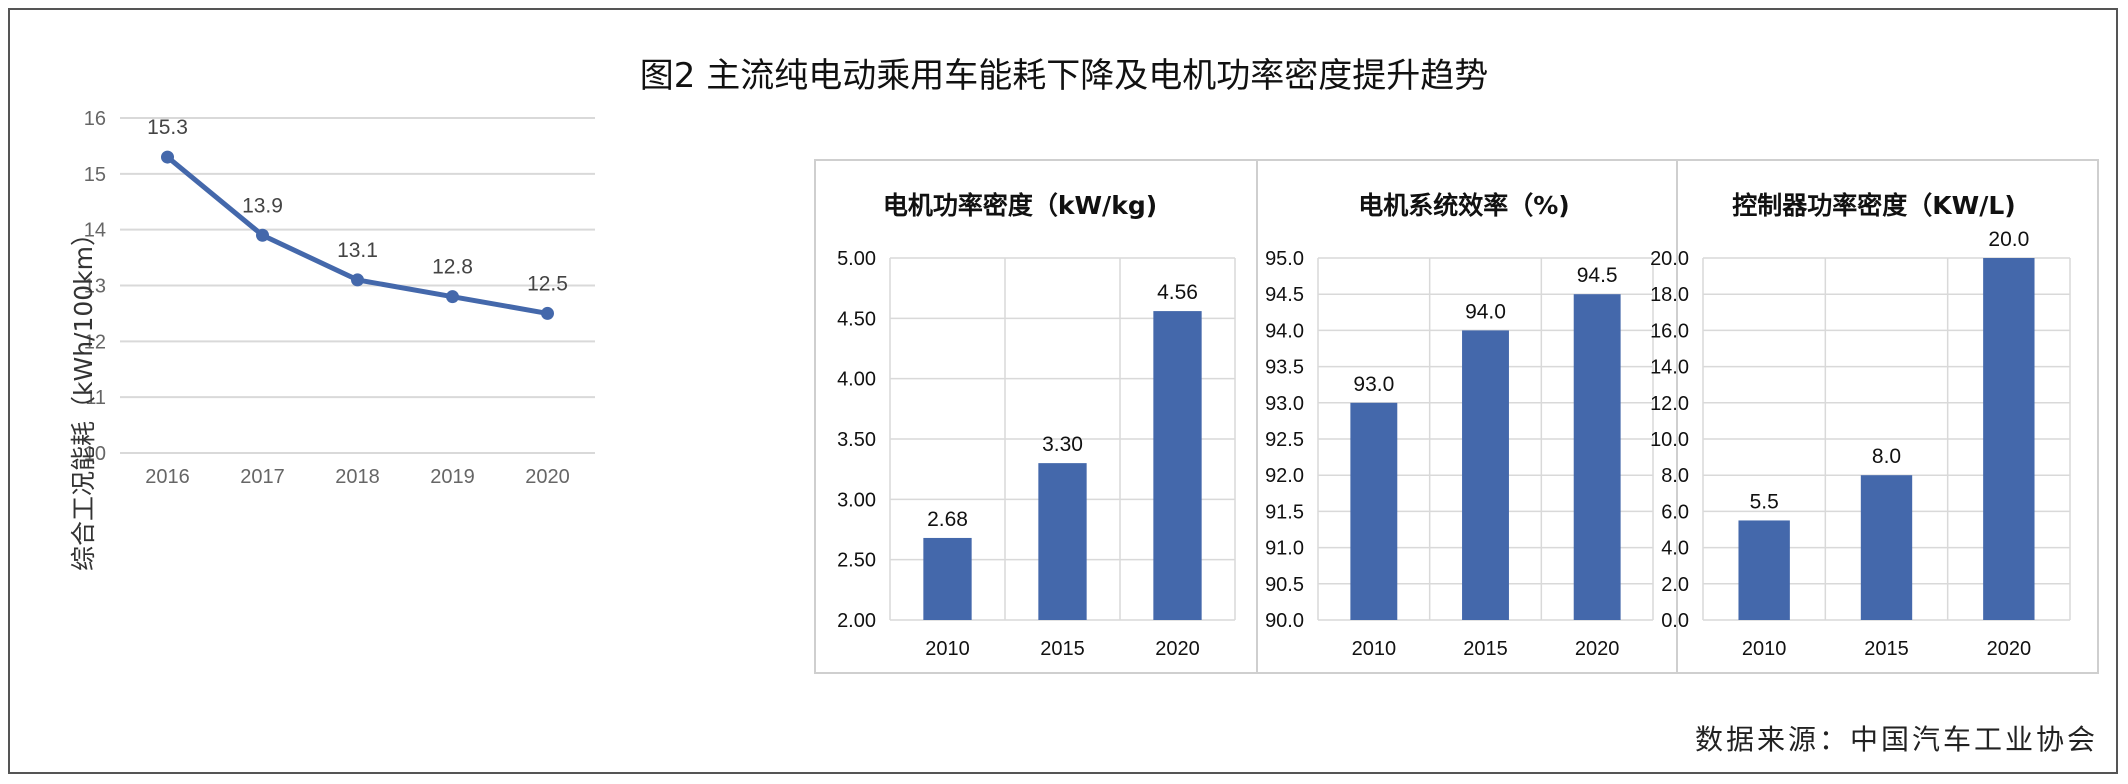 Image resolution: width=2128 pixels, height=784 pixels. I want to click on bar-y-tick-label: 2.00, so click(856, 621).